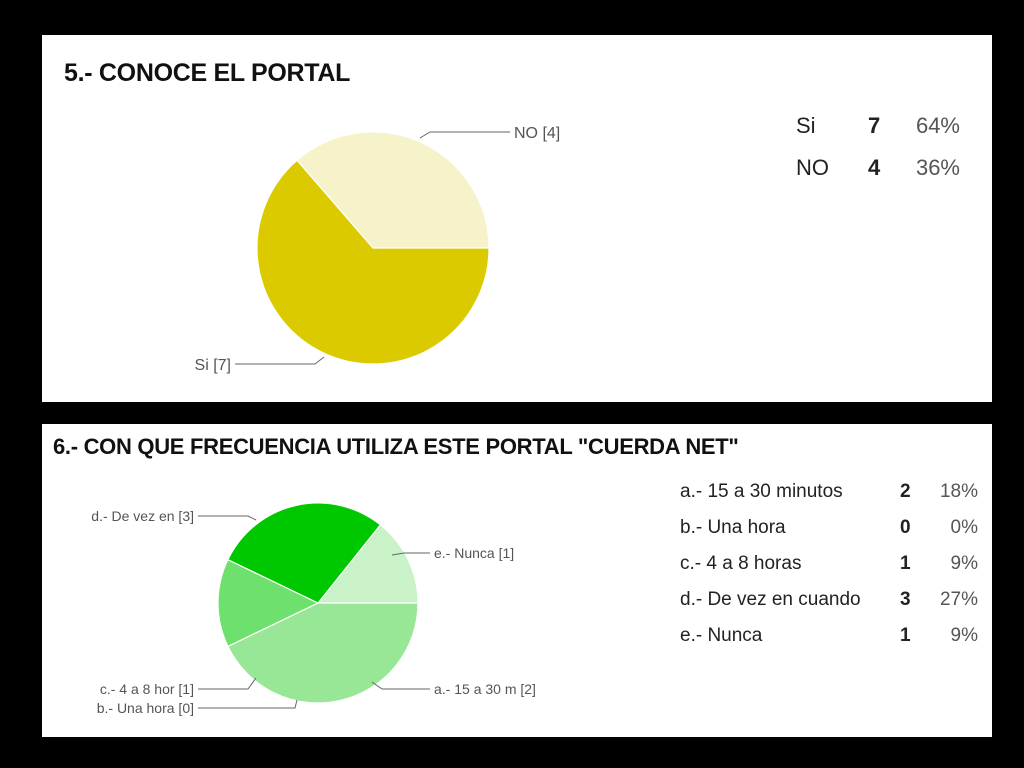 Image resolution: width=1024 pixels, height=768 pixels. I want to click on summary-count: 4, so click(874, 167).